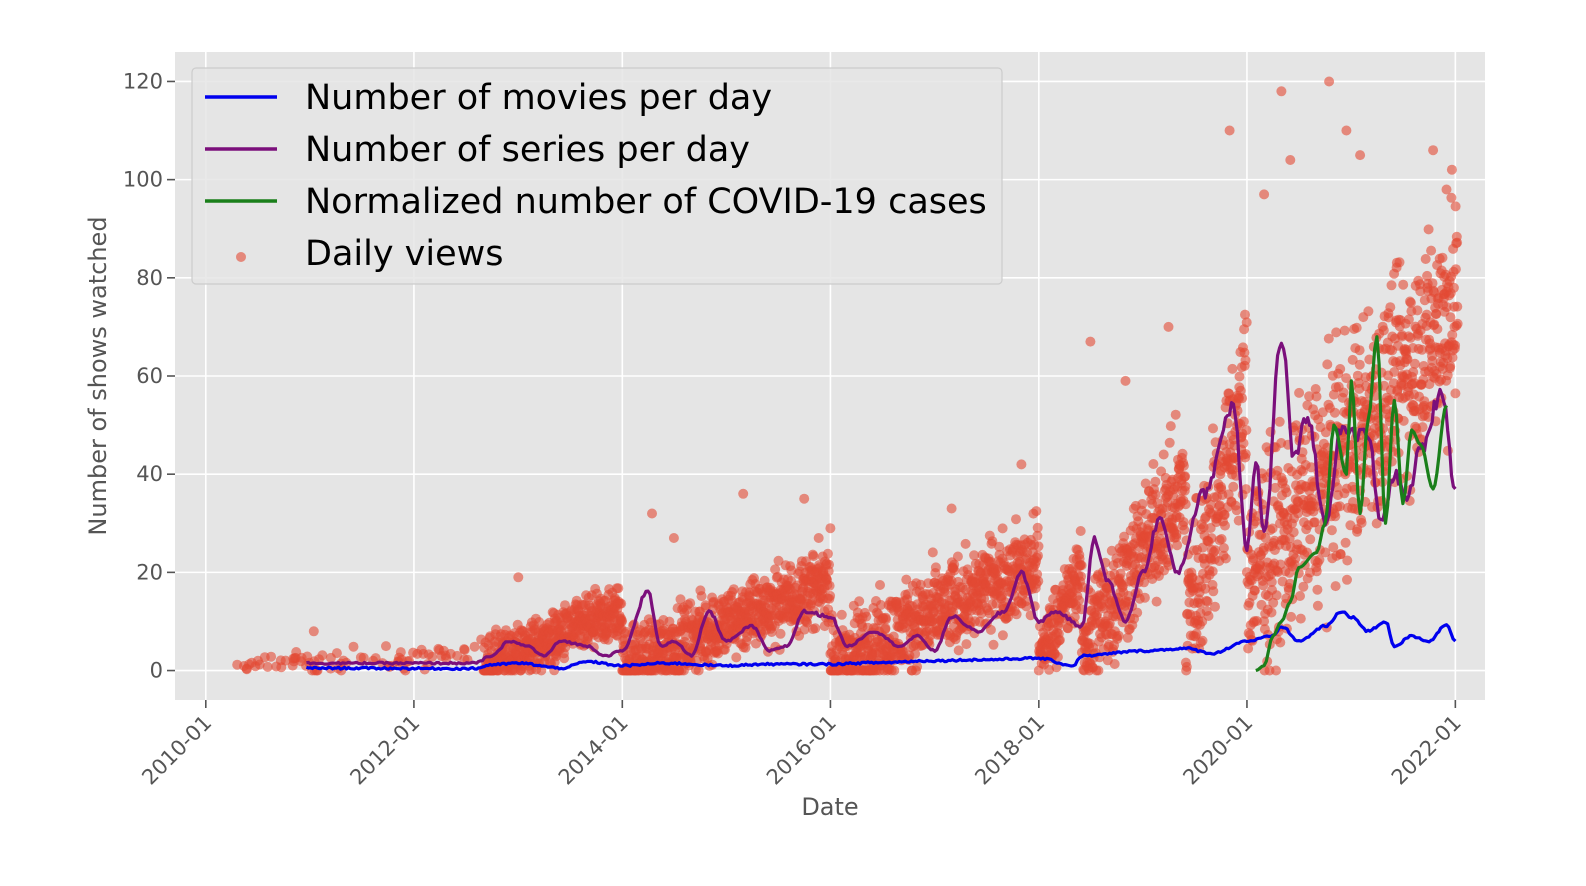  What do you see at coordinates (646, 202) in the screenshot?
I see `legend-label: Normalized number of COVID-19 cases` at bounding box center [646, 202].